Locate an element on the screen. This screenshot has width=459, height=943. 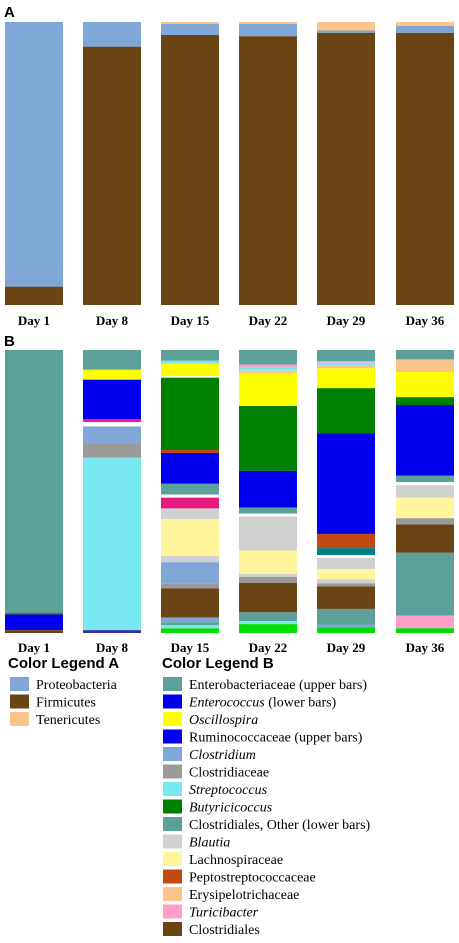
panel-a-day-label: Day 8 is located at coordinates (112, 320).